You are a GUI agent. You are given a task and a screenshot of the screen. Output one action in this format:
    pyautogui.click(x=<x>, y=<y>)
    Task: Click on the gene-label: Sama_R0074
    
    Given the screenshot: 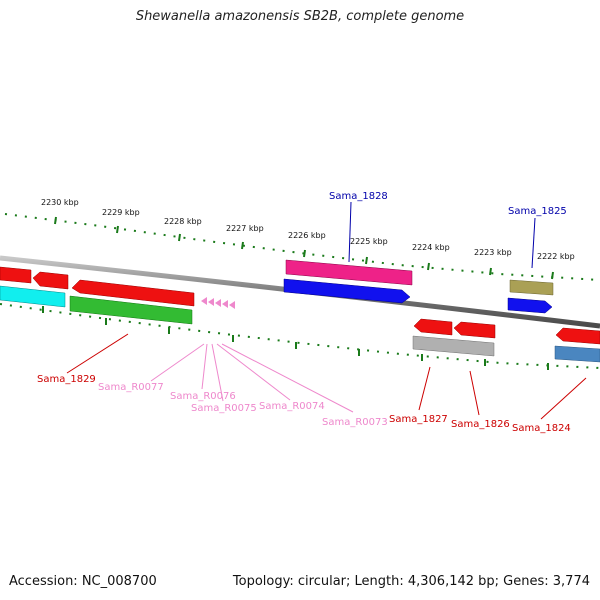 What is the action you would take?
    pyautogui.click(x=292, y=406)
    